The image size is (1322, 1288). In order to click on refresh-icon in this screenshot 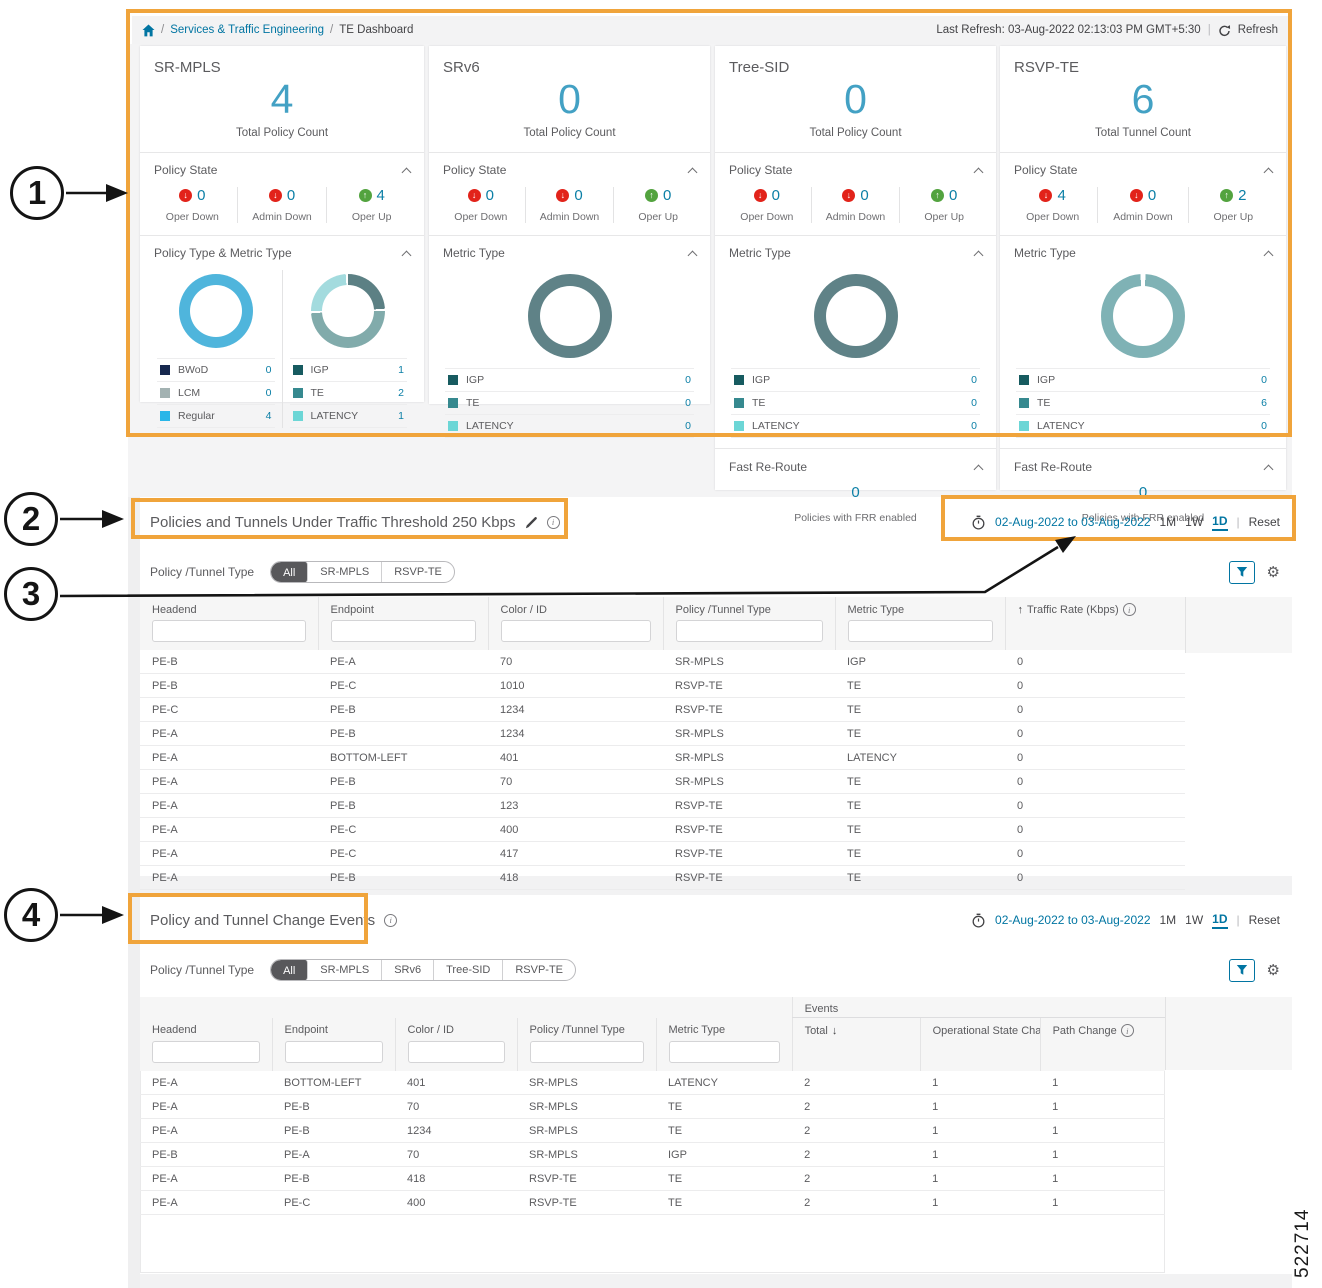, I will do `click(1224, 30)`.